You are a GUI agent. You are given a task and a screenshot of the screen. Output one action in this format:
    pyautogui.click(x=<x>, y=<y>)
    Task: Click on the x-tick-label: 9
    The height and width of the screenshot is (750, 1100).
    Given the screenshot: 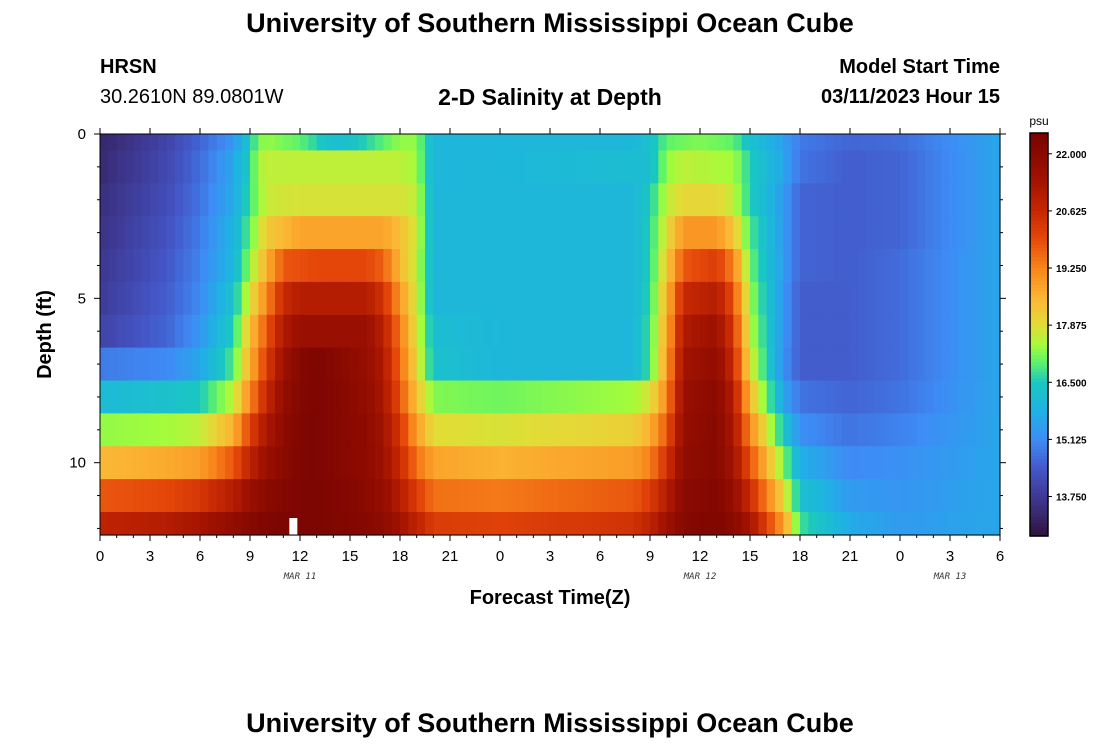 What is the action you would take?
    pyautogui.click(x=250, y=556)
    